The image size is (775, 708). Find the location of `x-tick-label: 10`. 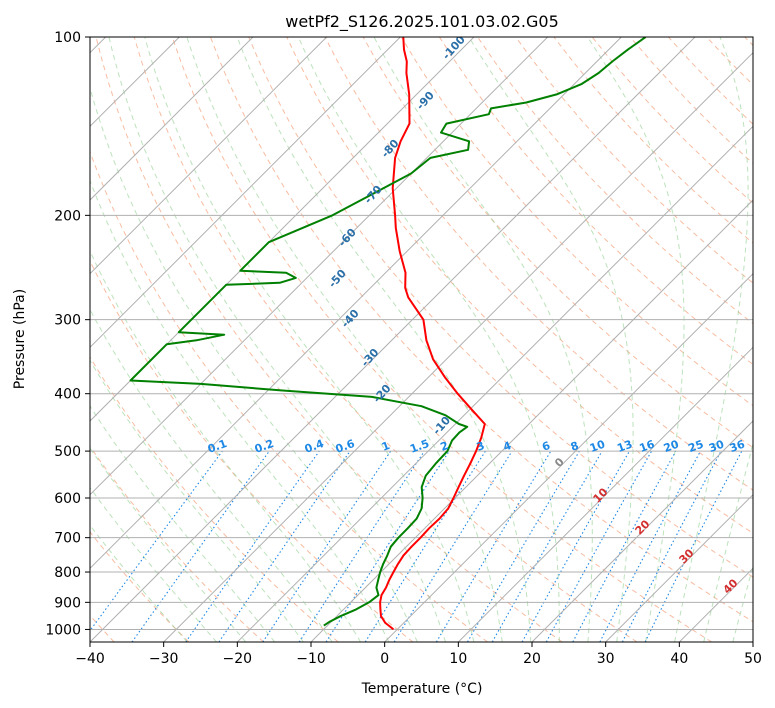

x-tick-label: 10 is located at coordinates (458, 659).